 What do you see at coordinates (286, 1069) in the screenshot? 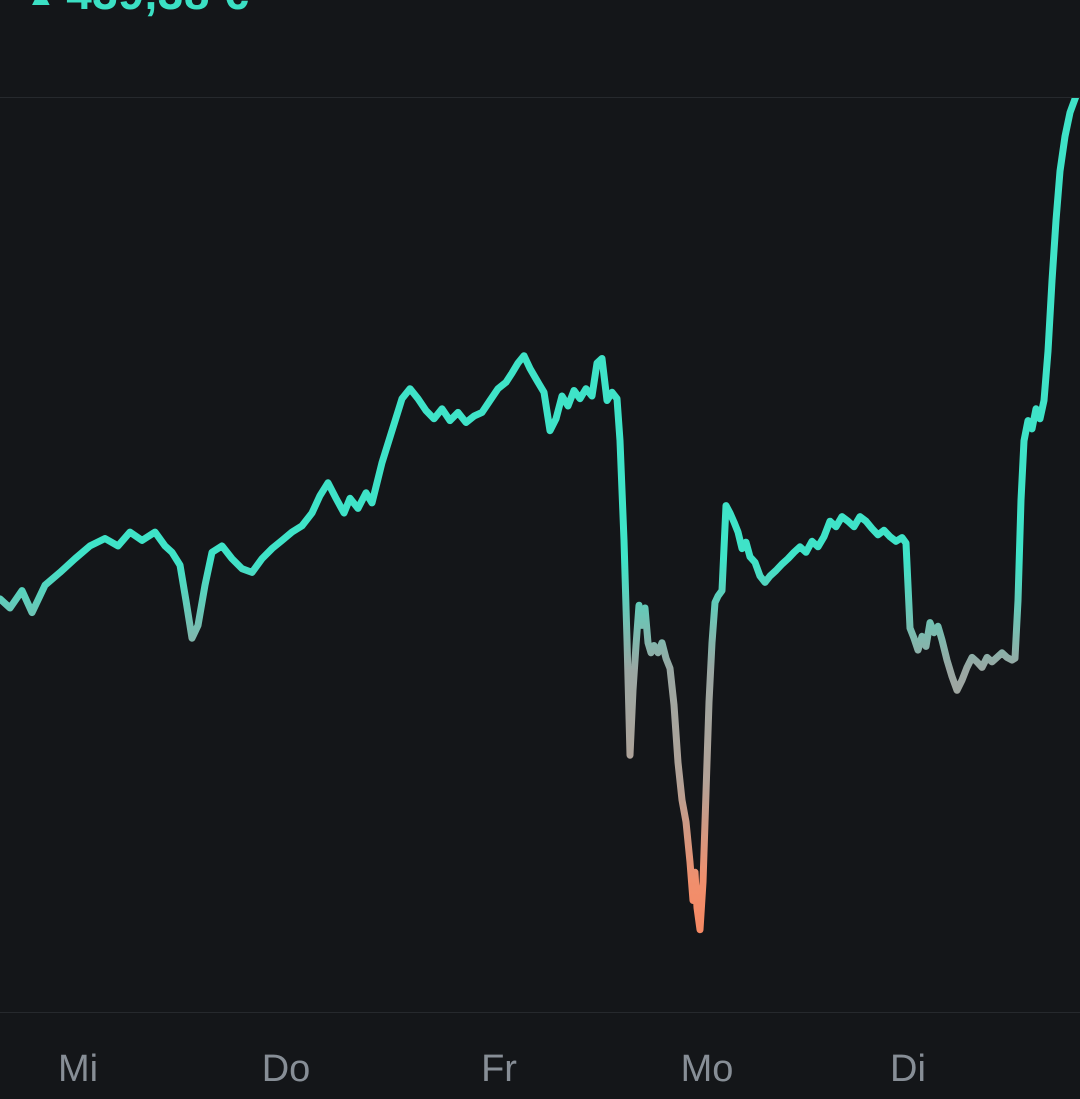
I see `x-tick-label-do: Do` at bounding box center [286, 1069].